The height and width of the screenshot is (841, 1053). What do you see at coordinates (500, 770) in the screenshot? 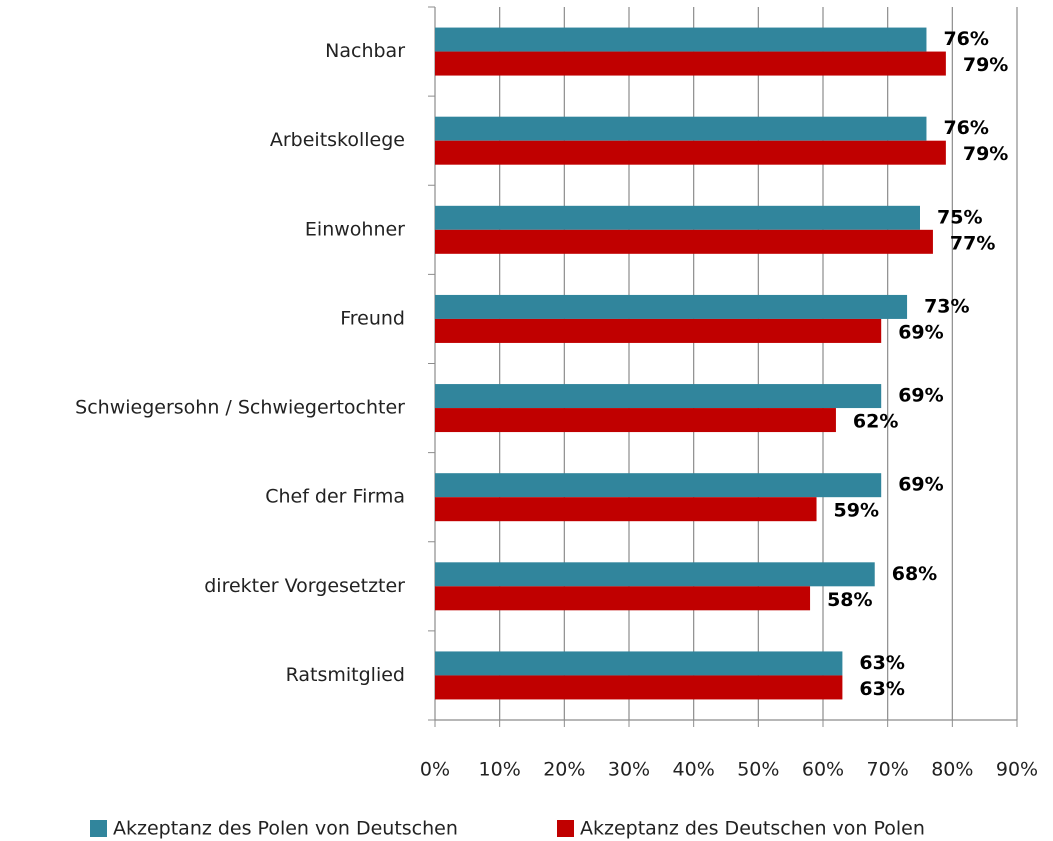
I see `x-tick-label: 10%` at bounding box center [500, 770].